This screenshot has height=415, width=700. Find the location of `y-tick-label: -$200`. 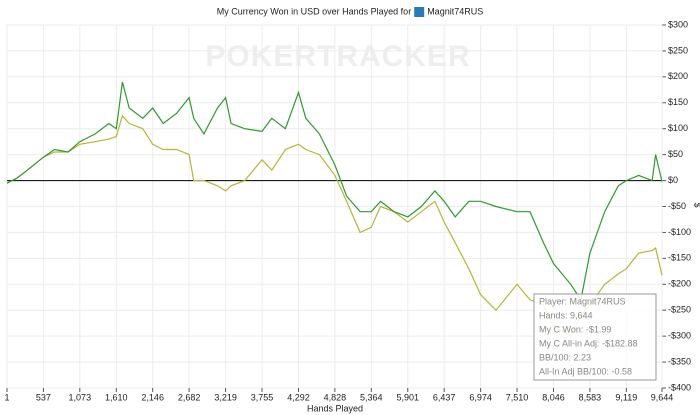

y-tick-label: -$200 is located at coordinates (679, 284).